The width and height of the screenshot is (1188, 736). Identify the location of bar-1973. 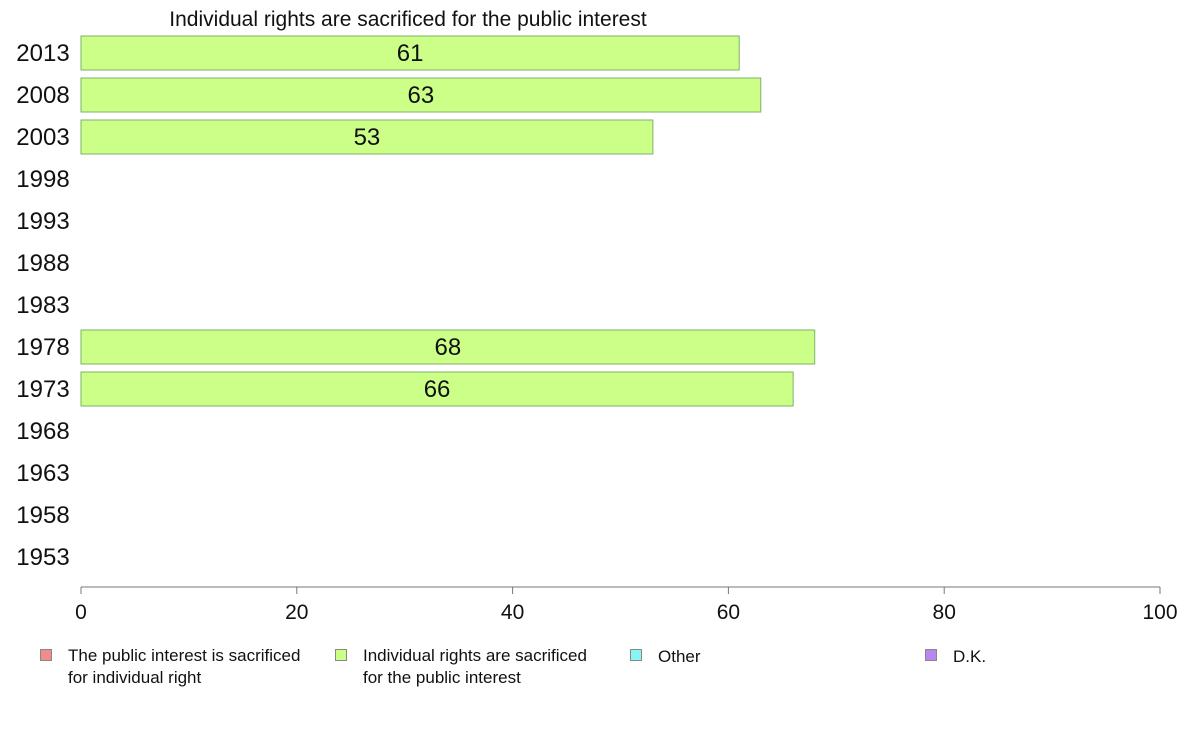
(437, 389).